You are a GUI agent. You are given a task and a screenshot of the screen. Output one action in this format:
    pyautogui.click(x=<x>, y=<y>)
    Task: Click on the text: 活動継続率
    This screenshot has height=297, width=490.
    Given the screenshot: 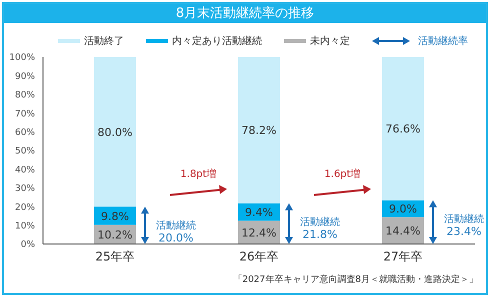 What is the action you would take?
    pyautogui.click(x=443, y=41)
    